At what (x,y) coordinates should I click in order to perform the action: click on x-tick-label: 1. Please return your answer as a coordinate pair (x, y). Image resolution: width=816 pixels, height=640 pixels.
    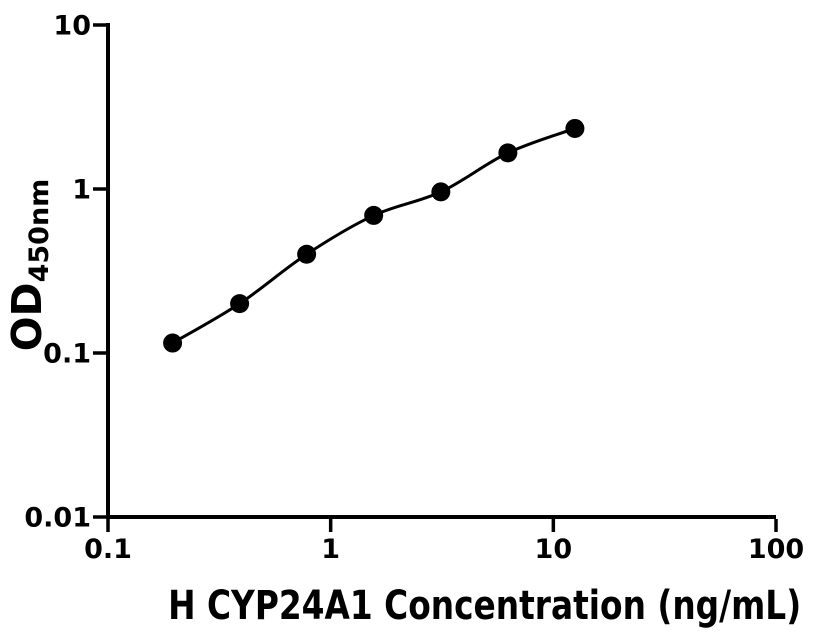
    Looking at the image, I should click on (330, 549).